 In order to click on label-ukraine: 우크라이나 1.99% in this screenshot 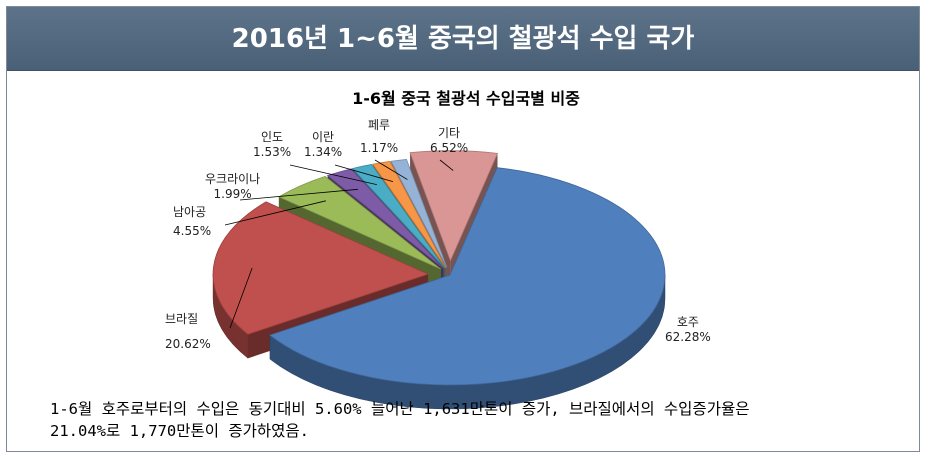, I will do `click(232, 187)`.